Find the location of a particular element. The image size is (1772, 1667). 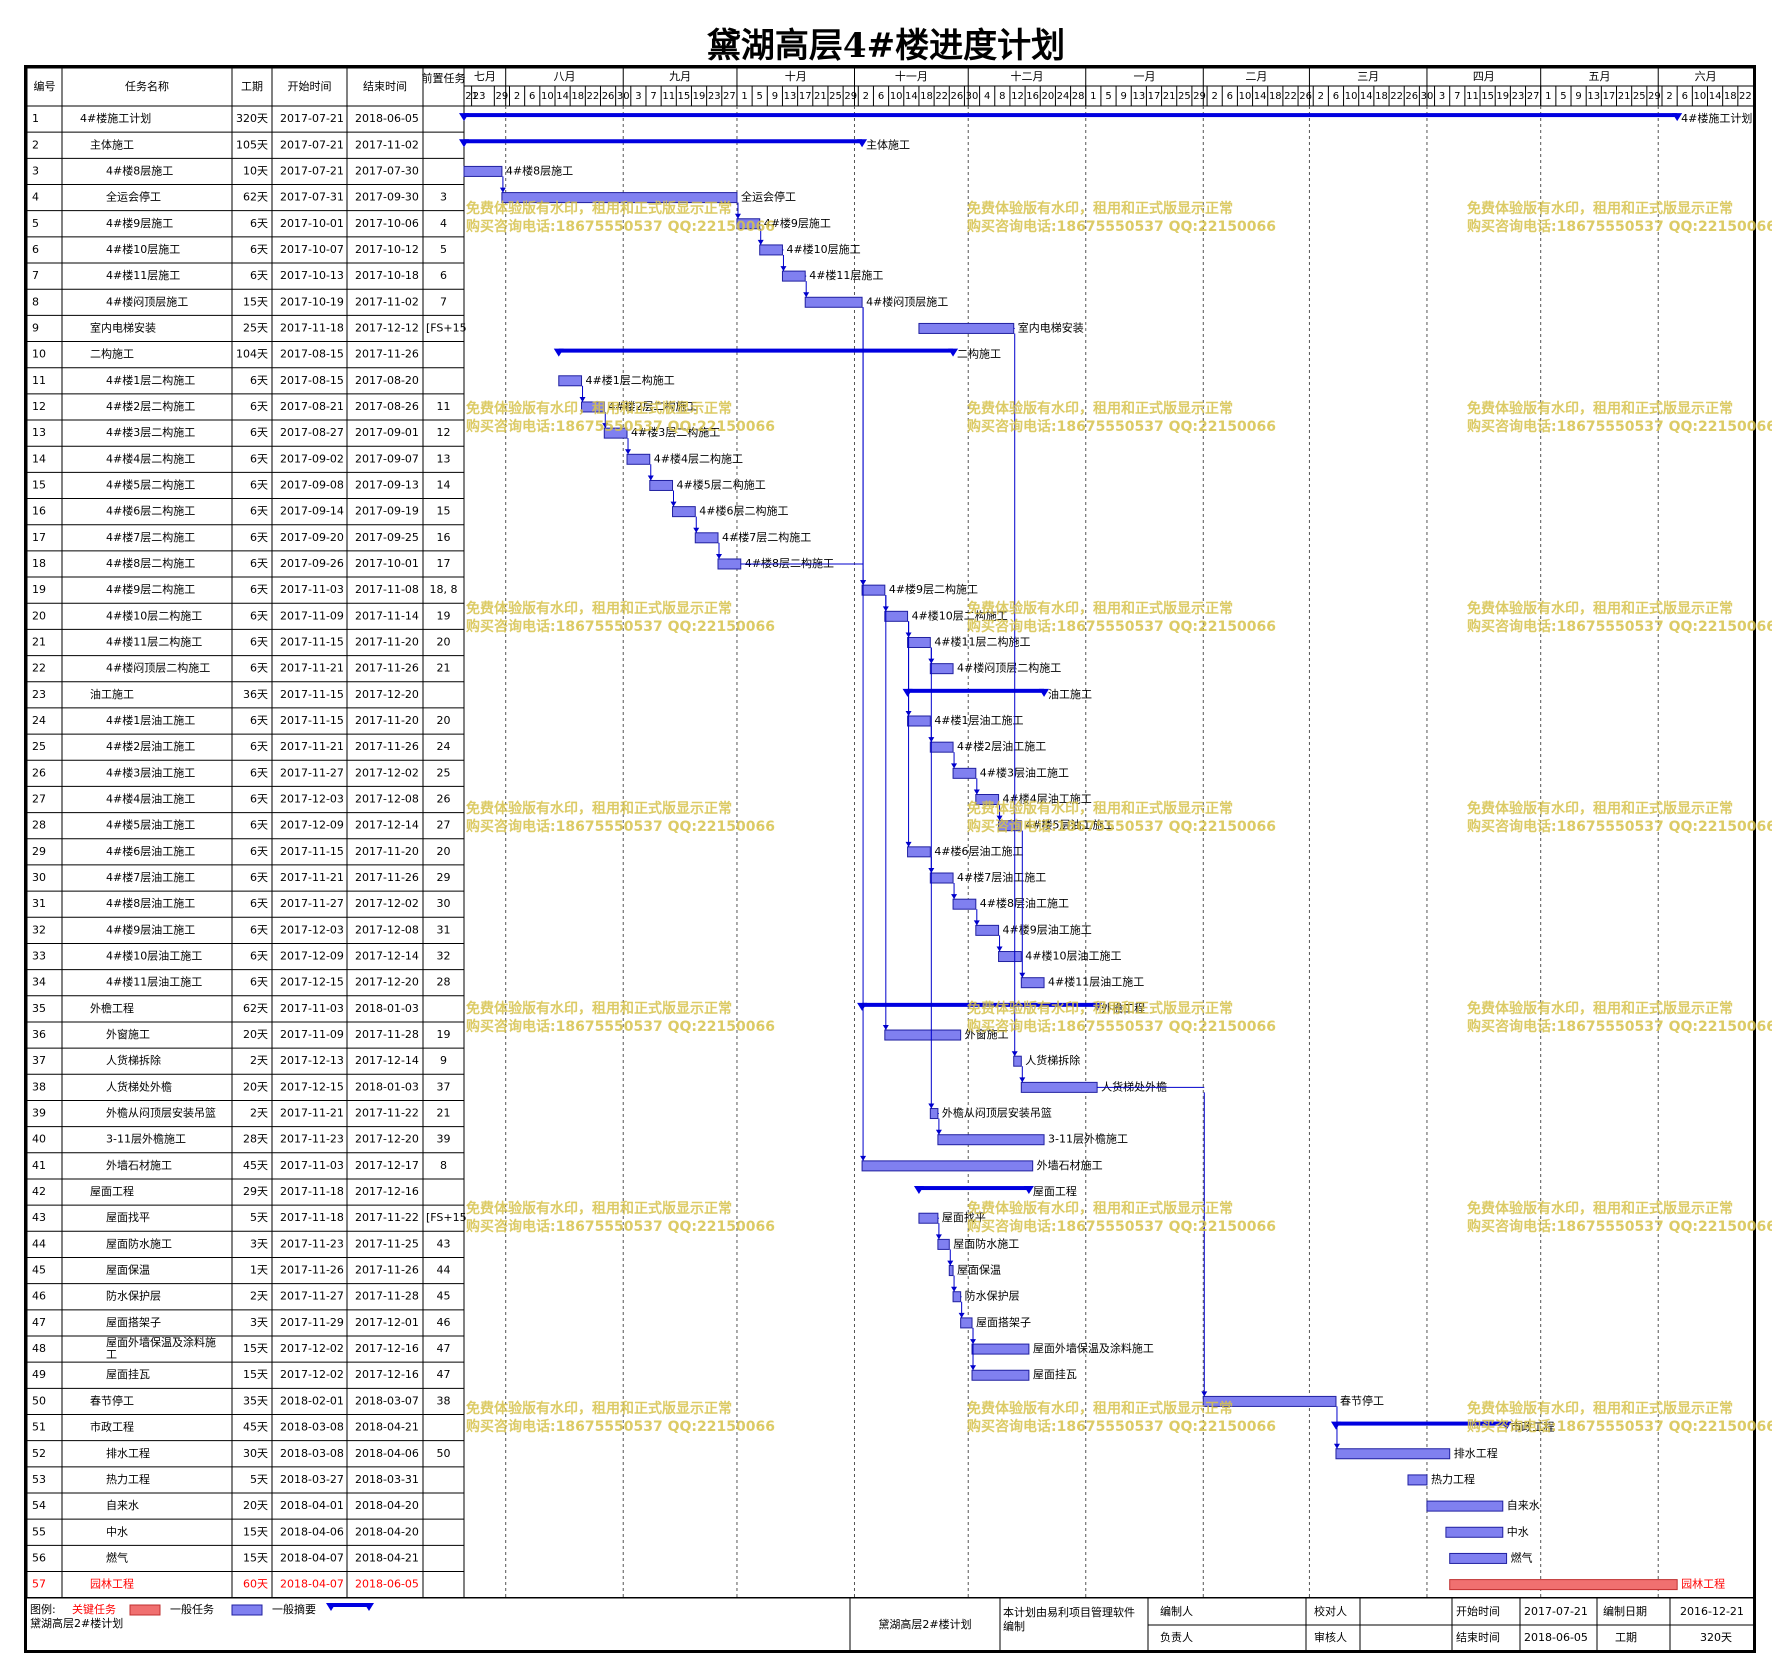

bar-label: 4#楼5层油工施工 is located at coordinates (1069, 825).